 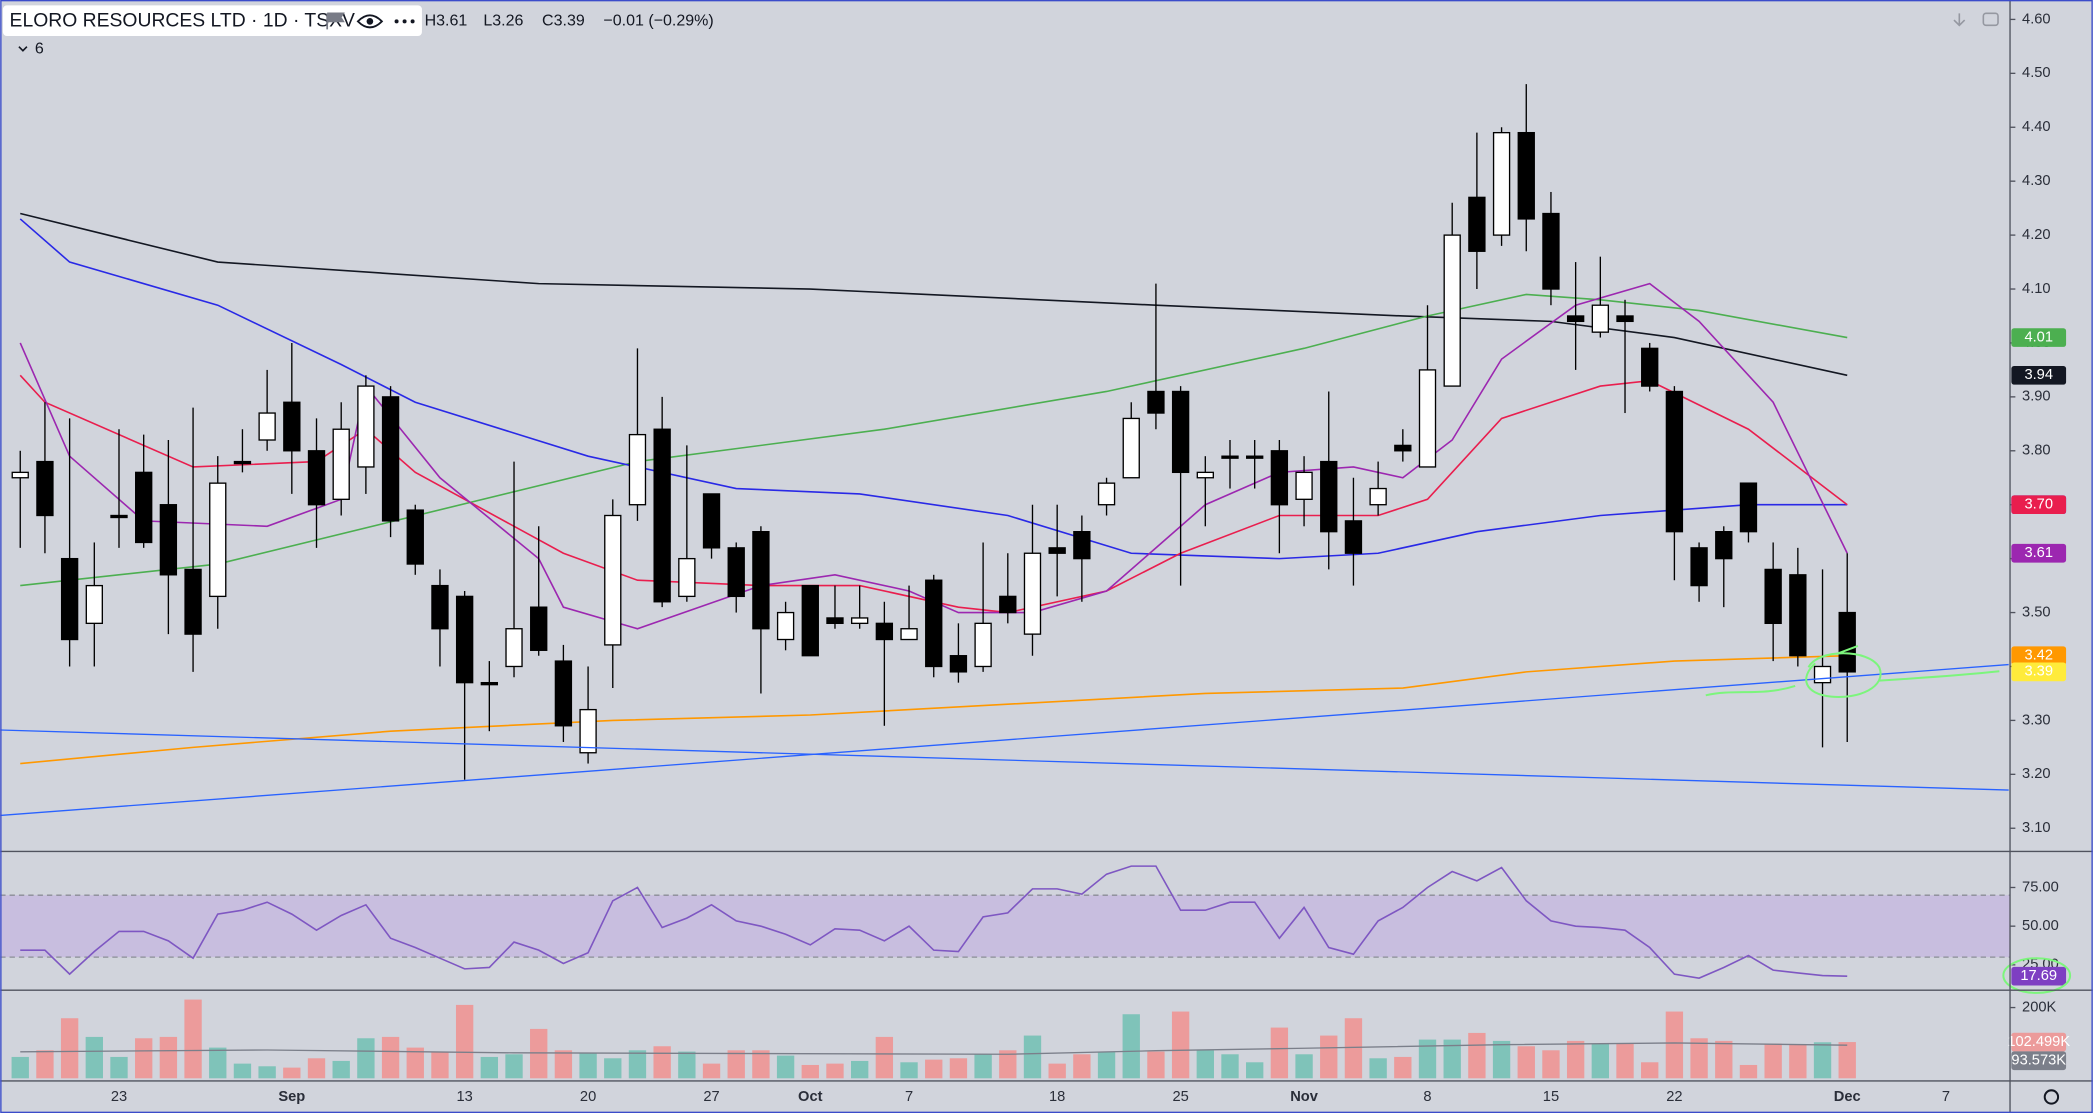 What do you see at coordinates (404, 21) in the screenshot?
I see `more-icon` at bounding box center [404, 21].